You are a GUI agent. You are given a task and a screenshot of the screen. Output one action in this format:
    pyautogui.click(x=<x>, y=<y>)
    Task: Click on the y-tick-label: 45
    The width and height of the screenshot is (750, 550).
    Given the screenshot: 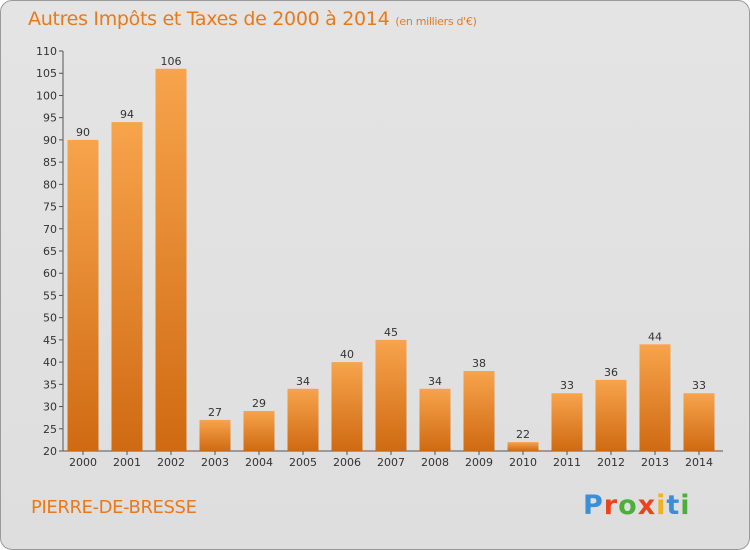 What is the action you would take?
    pyautogui.click(x=50, y=340)
    